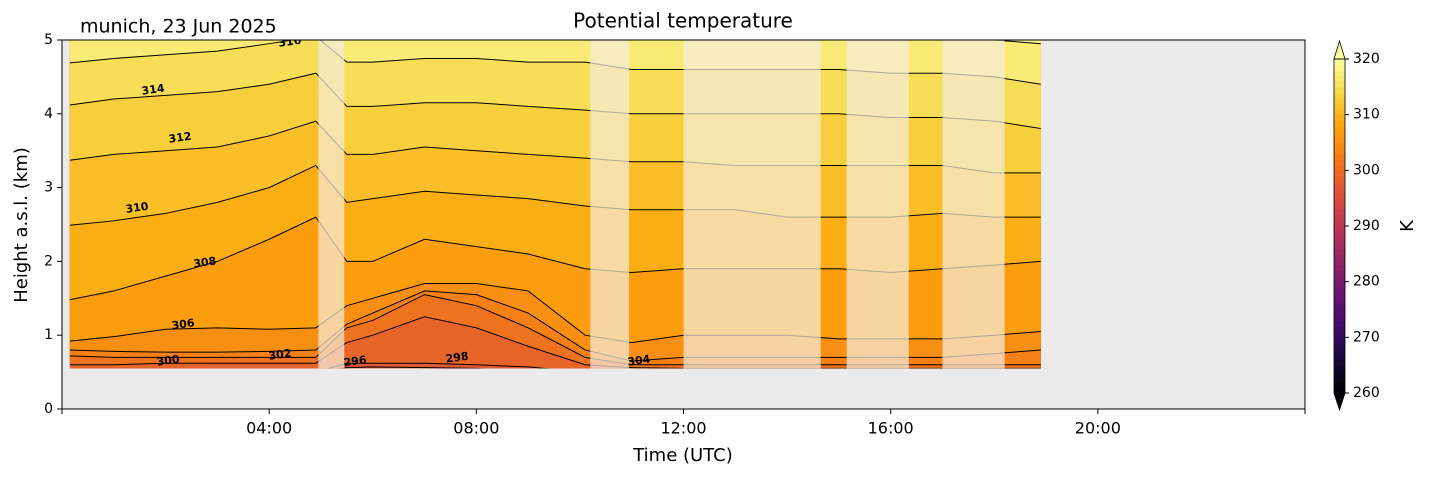  Describe the element at coordinates (48, 409) in the screenshot. I see `y-tick-label: 0` at that location.